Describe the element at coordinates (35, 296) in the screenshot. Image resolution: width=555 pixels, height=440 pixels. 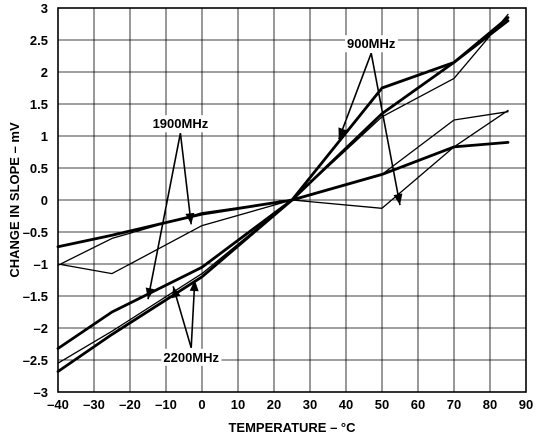
I see `y-tick-label-3: –1.5` at that location.